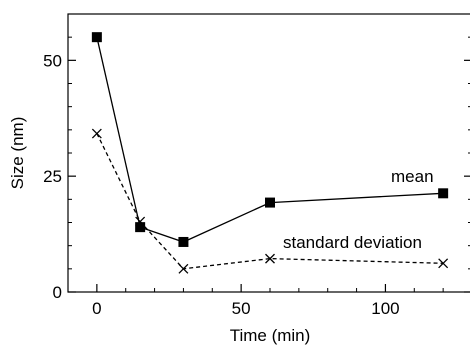  Describe the element at coordinates (52, 176) in the screenshot. I see `y-tick-label: 25` at that location.